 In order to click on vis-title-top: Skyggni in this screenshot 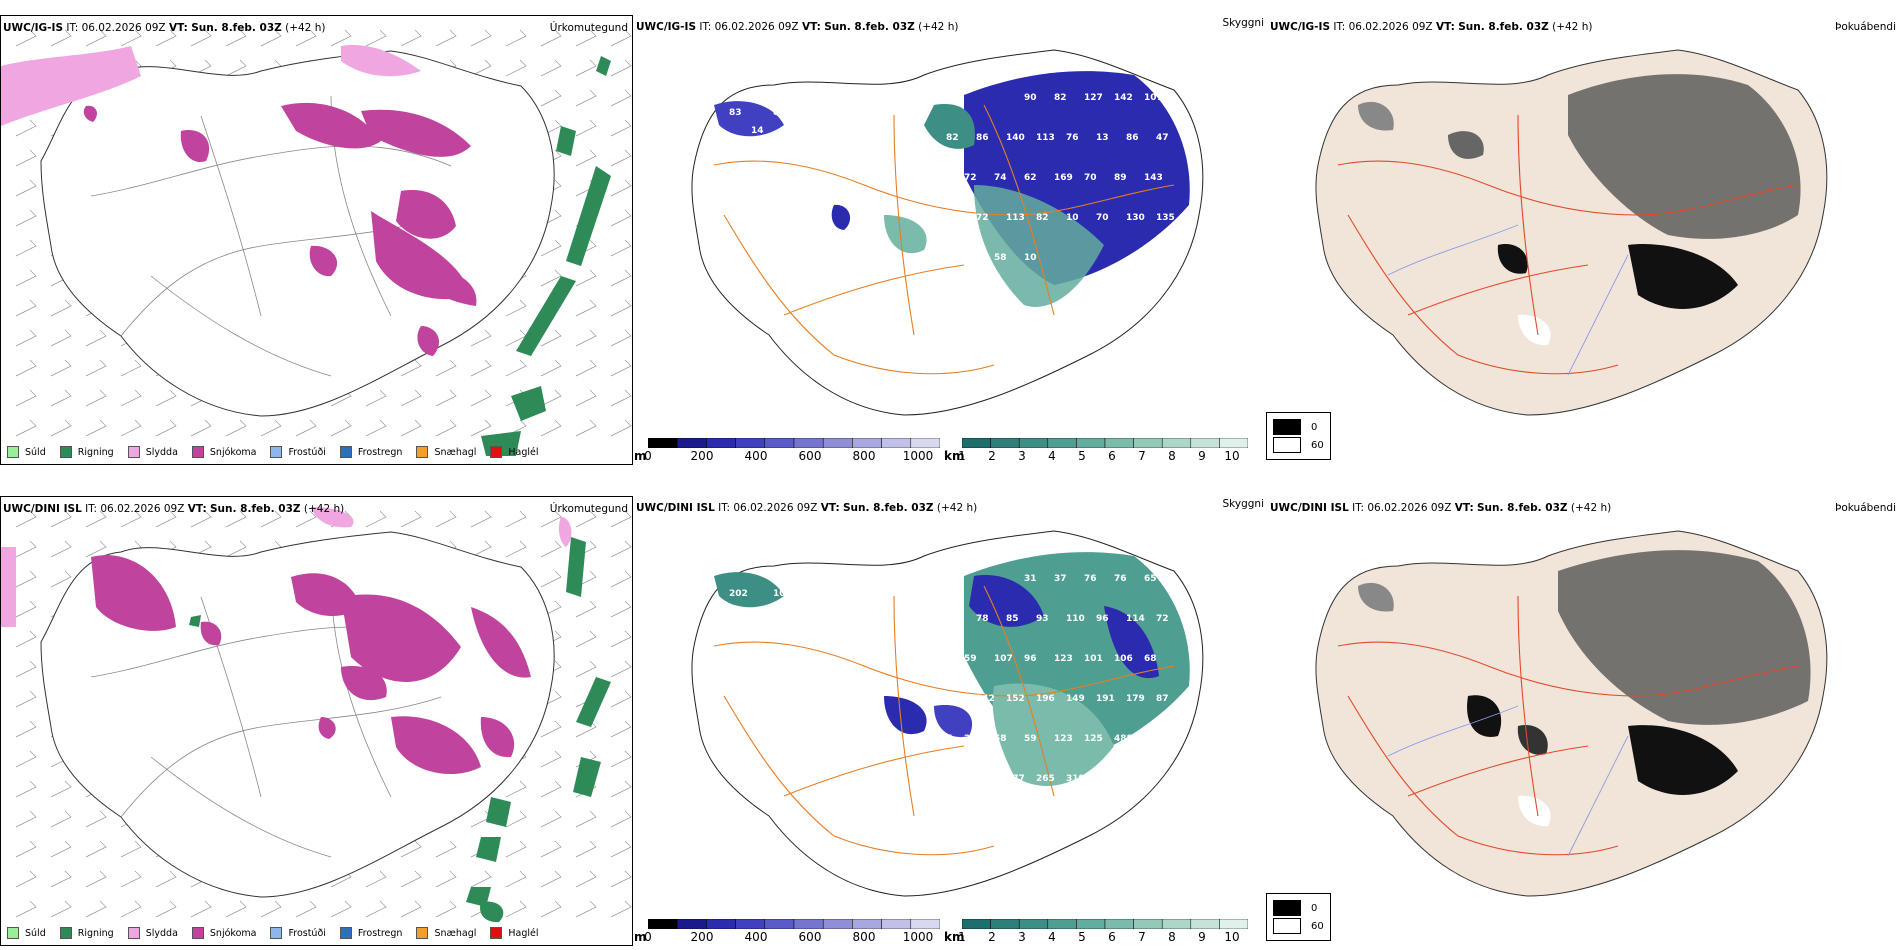, I will do `click(1243, 23)`.